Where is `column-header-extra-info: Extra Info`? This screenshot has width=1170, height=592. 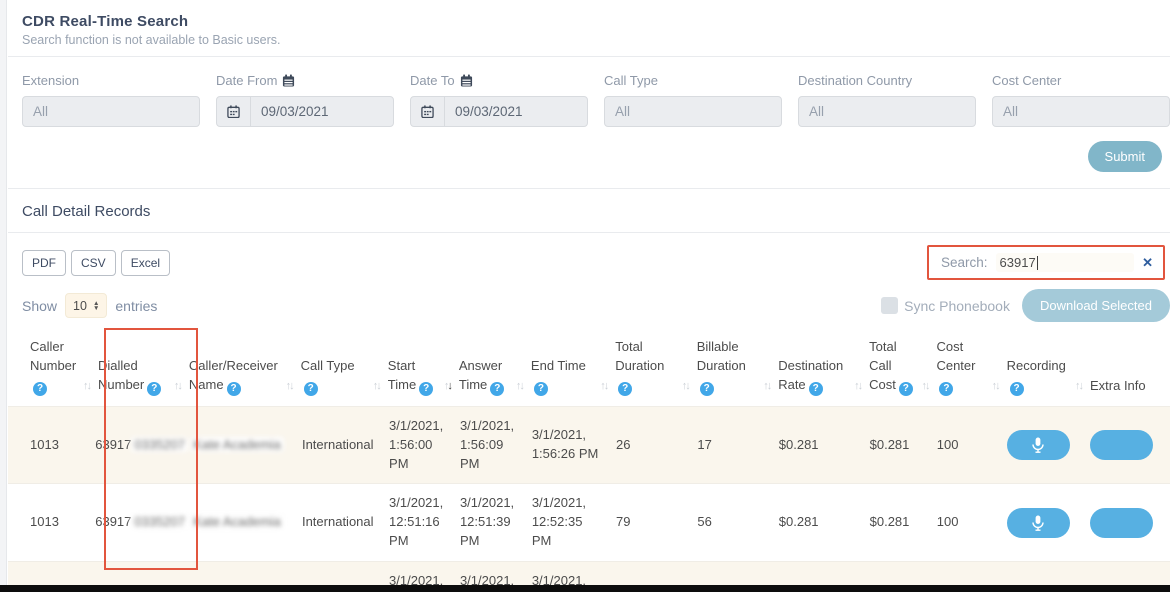
column-header-extra-info: Extra Info is located at coordinates (1117, 386).